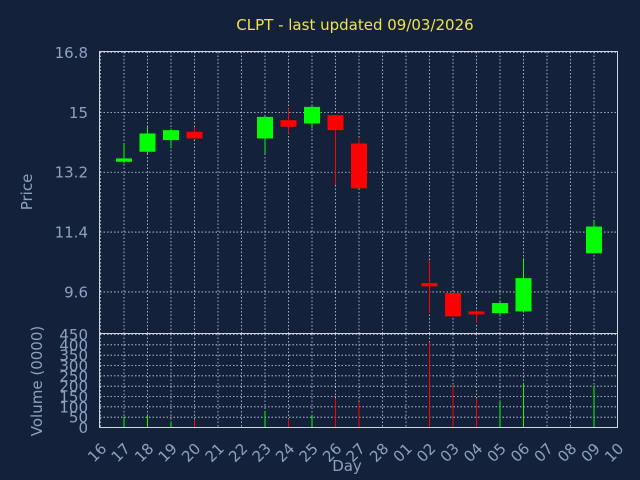 This screenshot has height=480, width=640. Describe the element at coordinates (73, 356) in the screenshot. I see `volume-tick-label: 350` at that location.